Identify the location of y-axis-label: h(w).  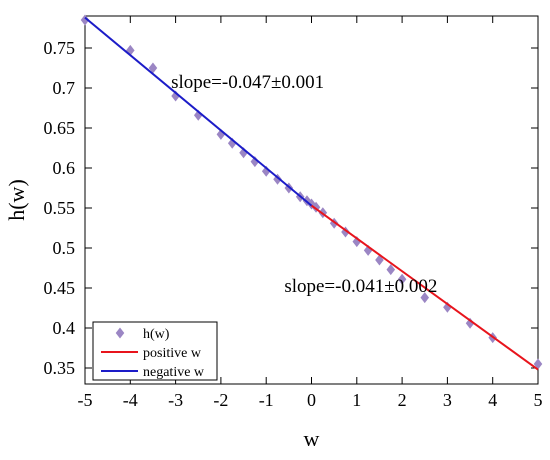
(16, 200).